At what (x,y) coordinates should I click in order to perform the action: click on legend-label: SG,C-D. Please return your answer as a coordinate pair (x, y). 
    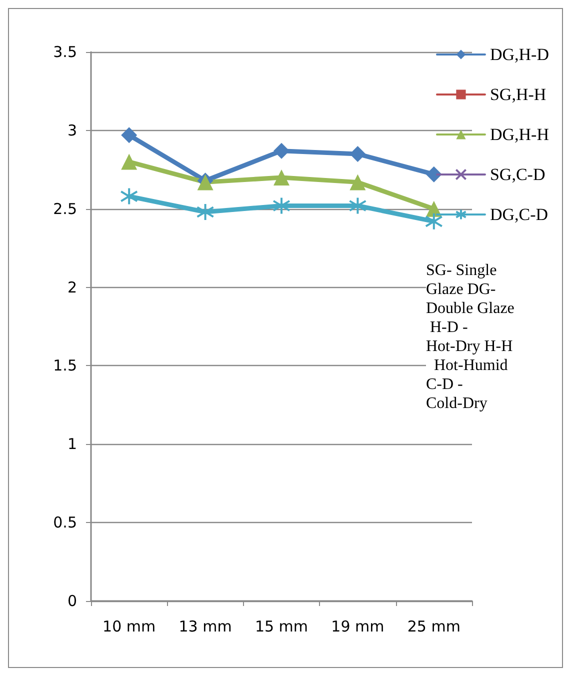
    Looking at the image, I should click on (518, 174).